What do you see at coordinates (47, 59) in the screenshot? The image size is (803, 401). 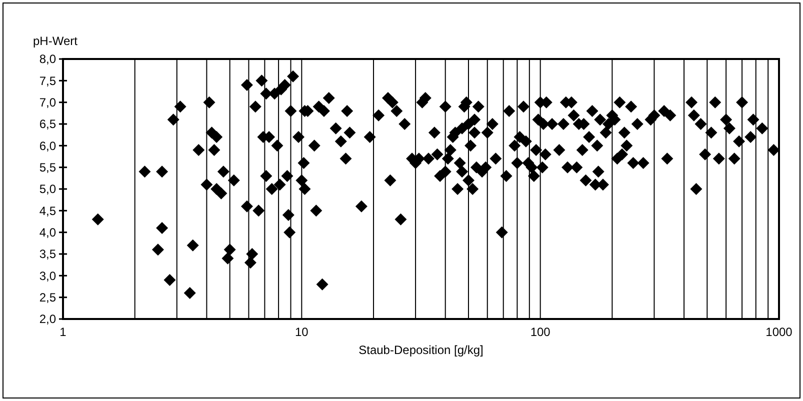 I see `y-tick-label: 8,0` at bounding box center [47, 59].